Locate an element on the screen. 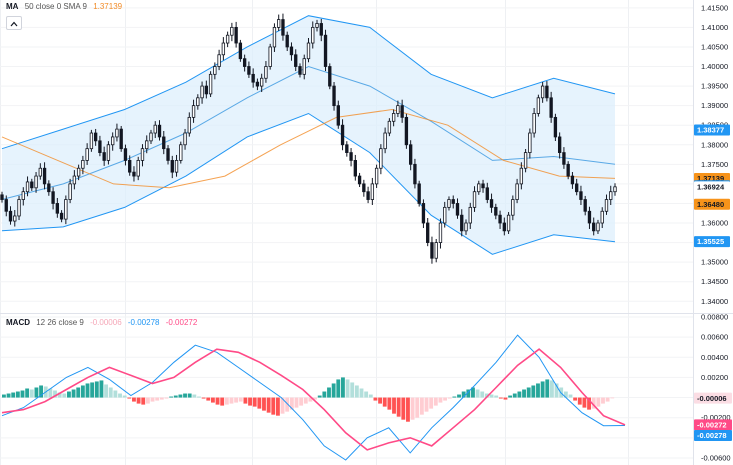 Image resolution: width=733 pixels, height=465 pixels. collapse-legend-button is located at coordinates (14, 23).